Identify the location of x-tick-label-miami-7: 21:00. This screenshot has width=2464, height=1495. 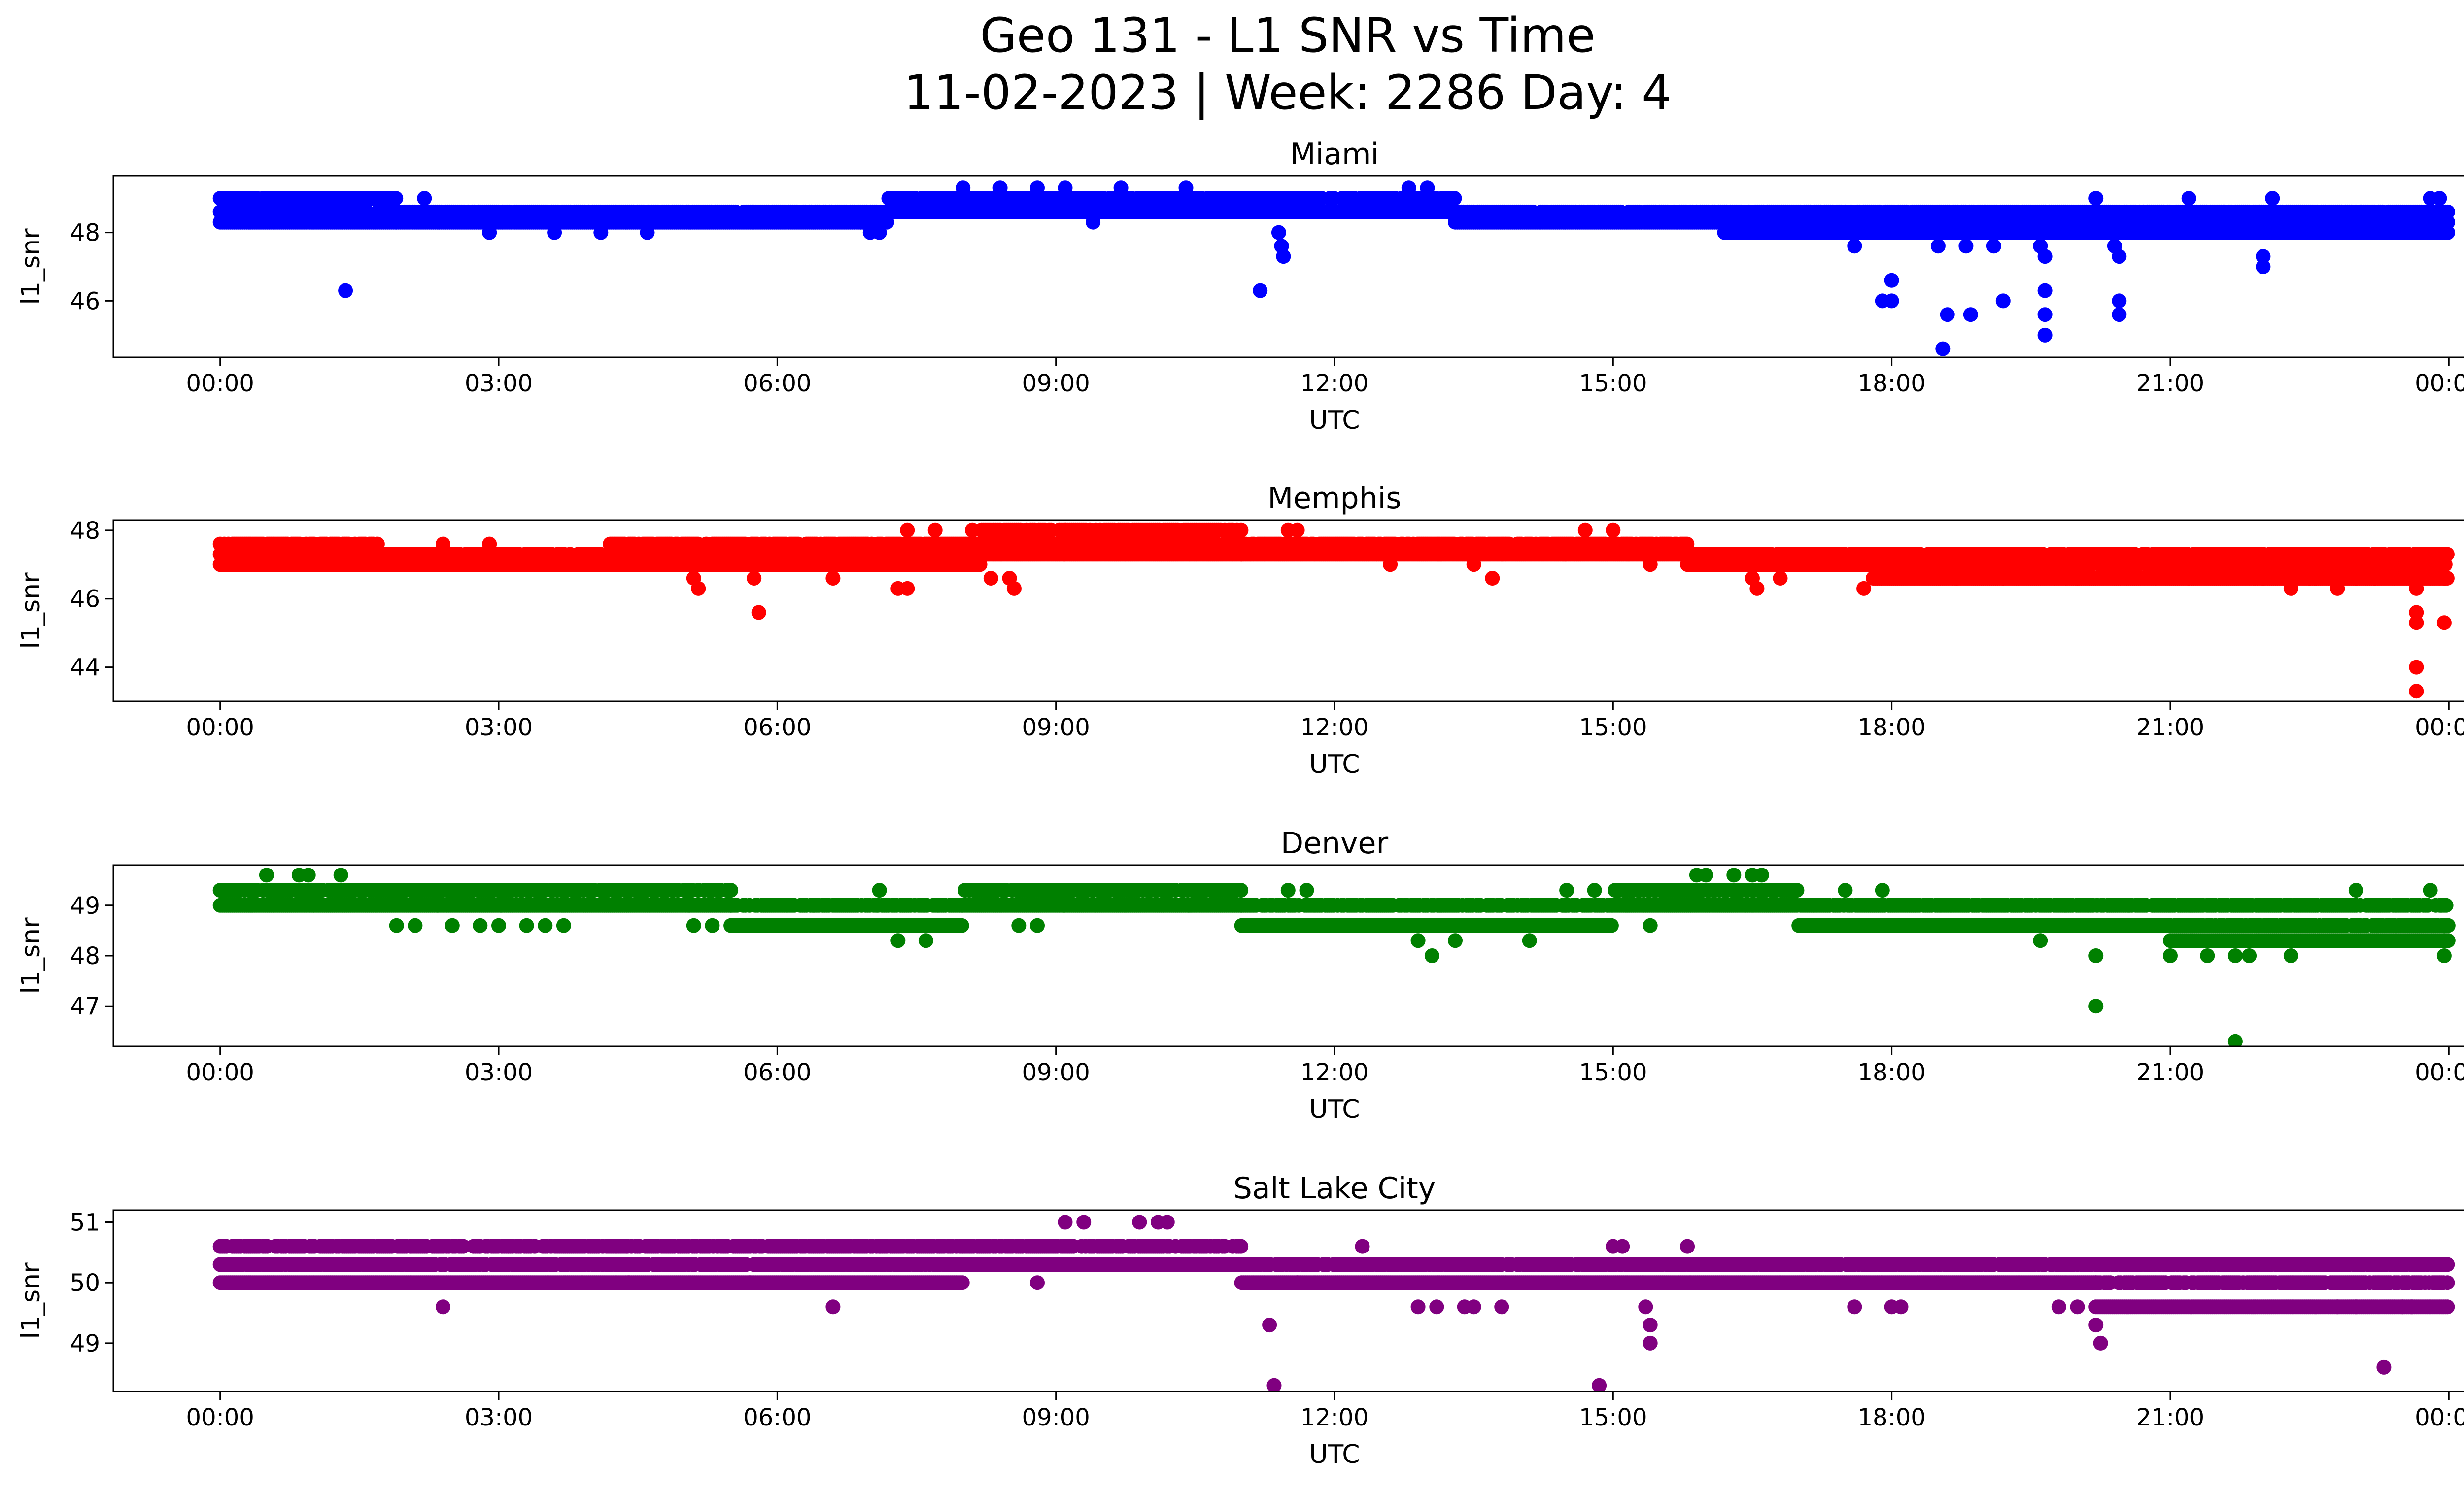
(2170, 383).